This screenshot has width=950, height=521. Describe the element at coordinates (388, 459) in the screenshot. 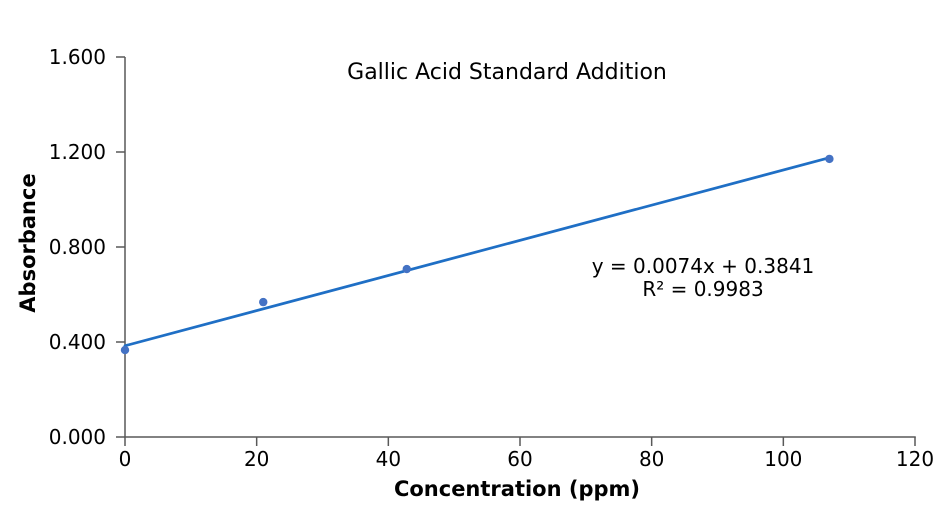

I see `x-tick-label: 40` at that location.